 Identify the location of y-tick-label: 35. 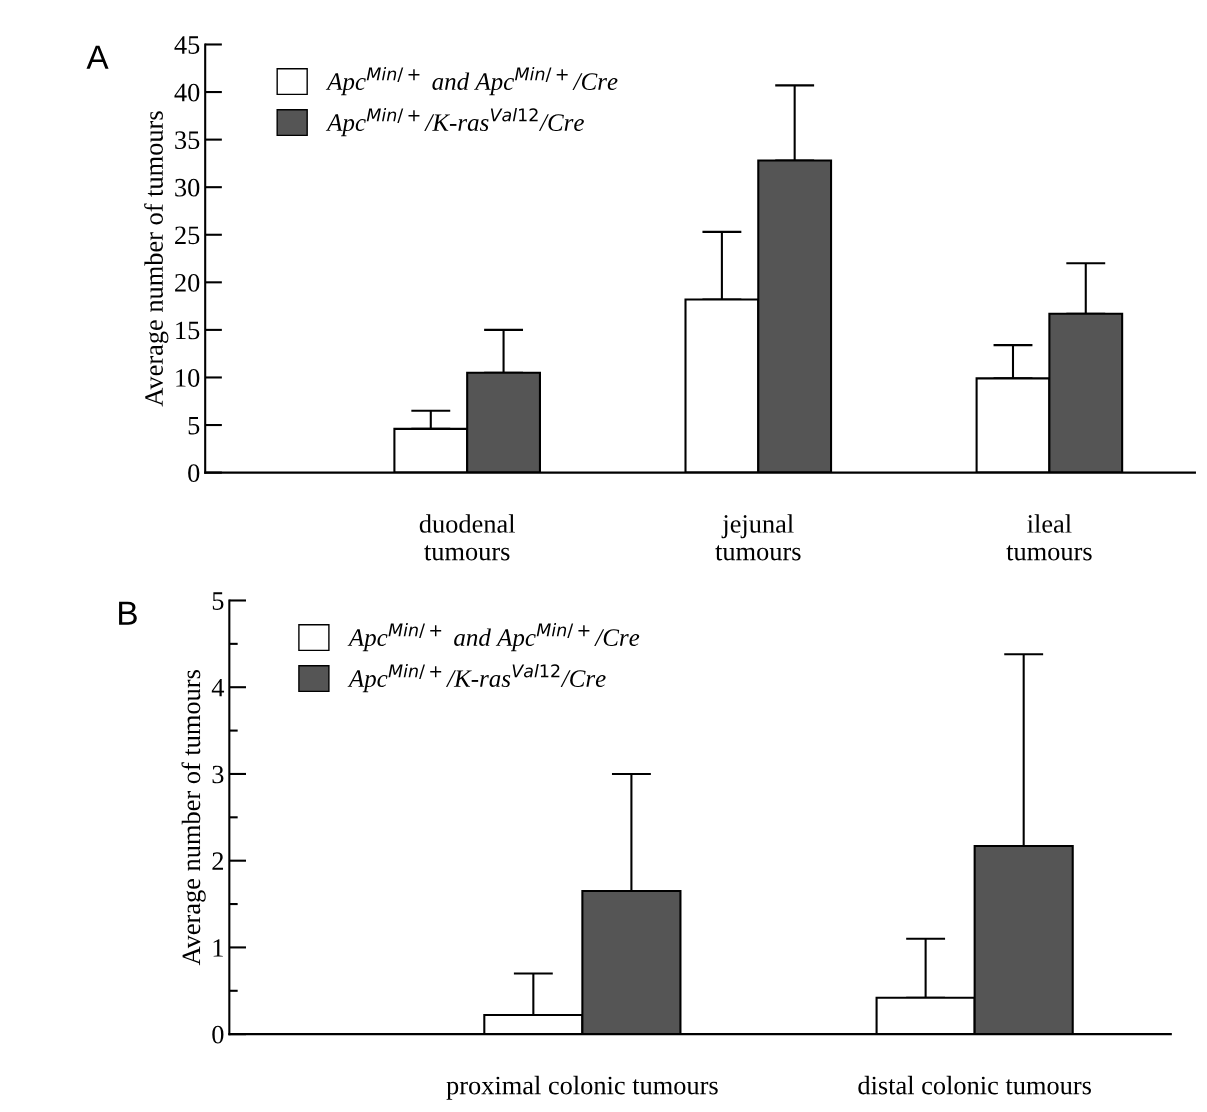
(187, 140).